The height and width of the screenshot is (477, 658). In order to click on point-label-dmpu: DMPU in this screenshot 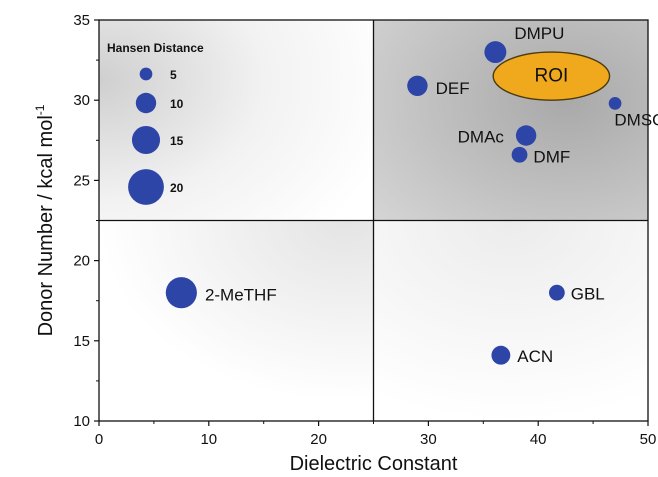, I will do `click(539, 33)`.